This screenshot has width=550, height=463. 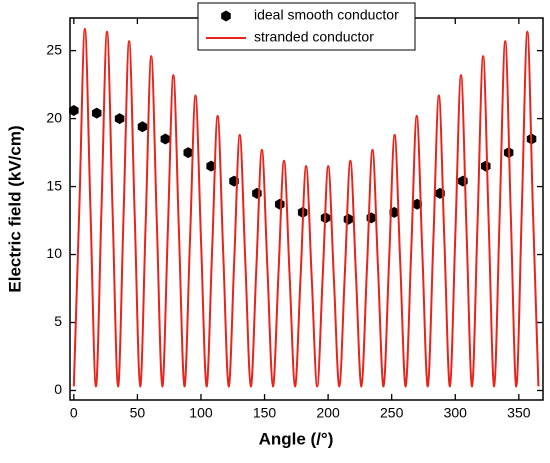 I want to click on x-tick-label: 200, so click(x=328, y=413).